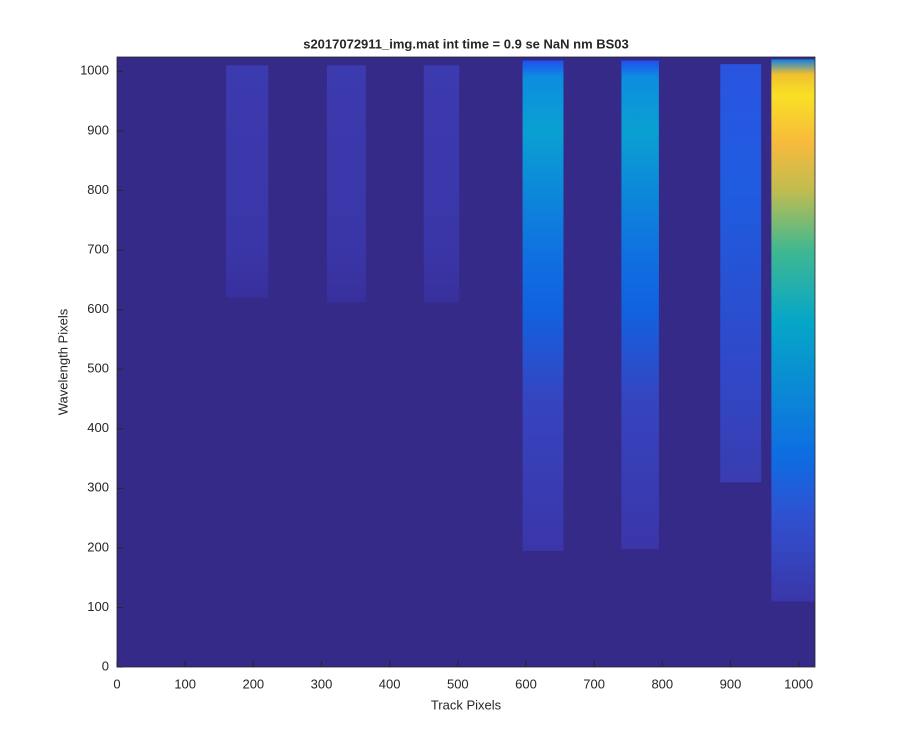  Describe the element at coordinates (98, 189) in the screenshot. I see `y-tick-label: 800` at that location.